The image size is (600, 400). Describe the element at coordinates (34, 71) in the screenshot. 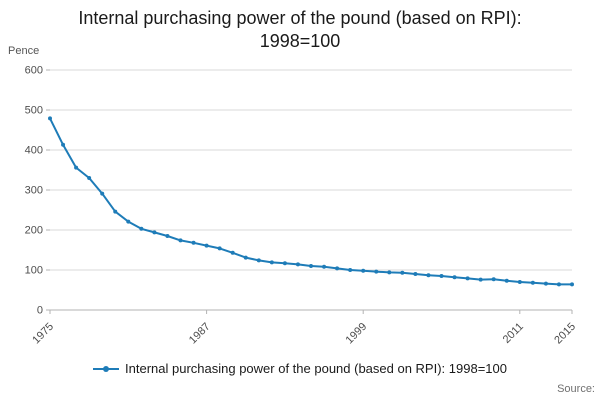

I see `y-tick-label: 600` at that location.